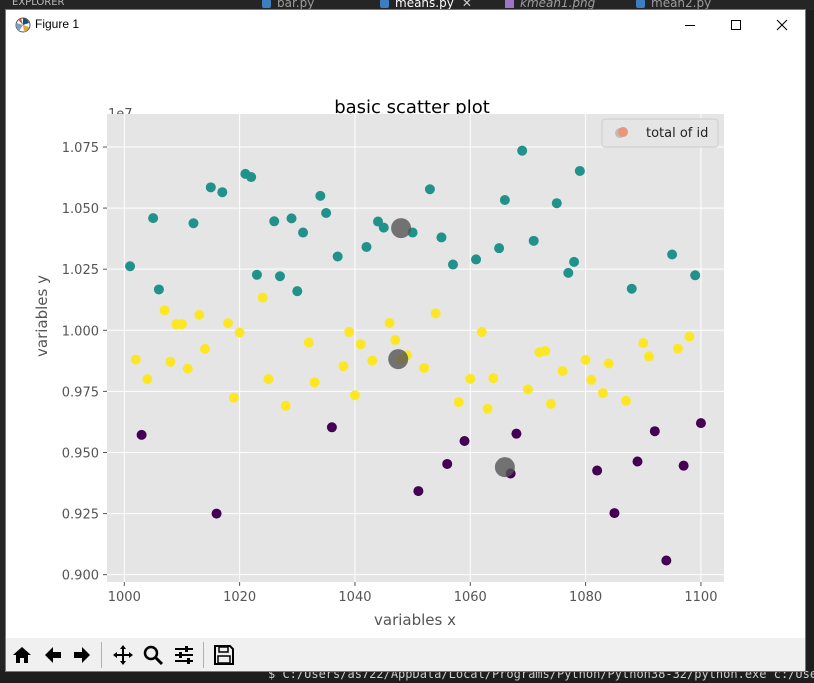  I want to click on minimize-icon, so click(690, 25).